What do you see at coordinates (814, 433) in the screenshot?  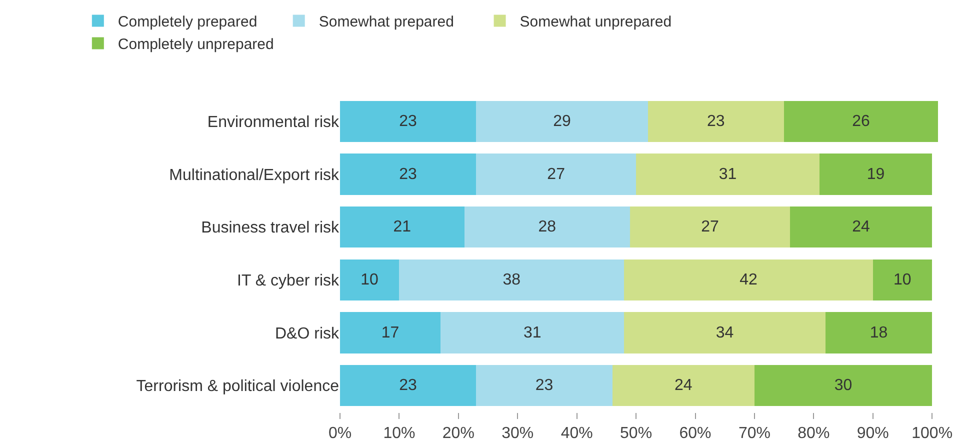 I see `x-tick-label: 80%` at bounding box center [814, 433].